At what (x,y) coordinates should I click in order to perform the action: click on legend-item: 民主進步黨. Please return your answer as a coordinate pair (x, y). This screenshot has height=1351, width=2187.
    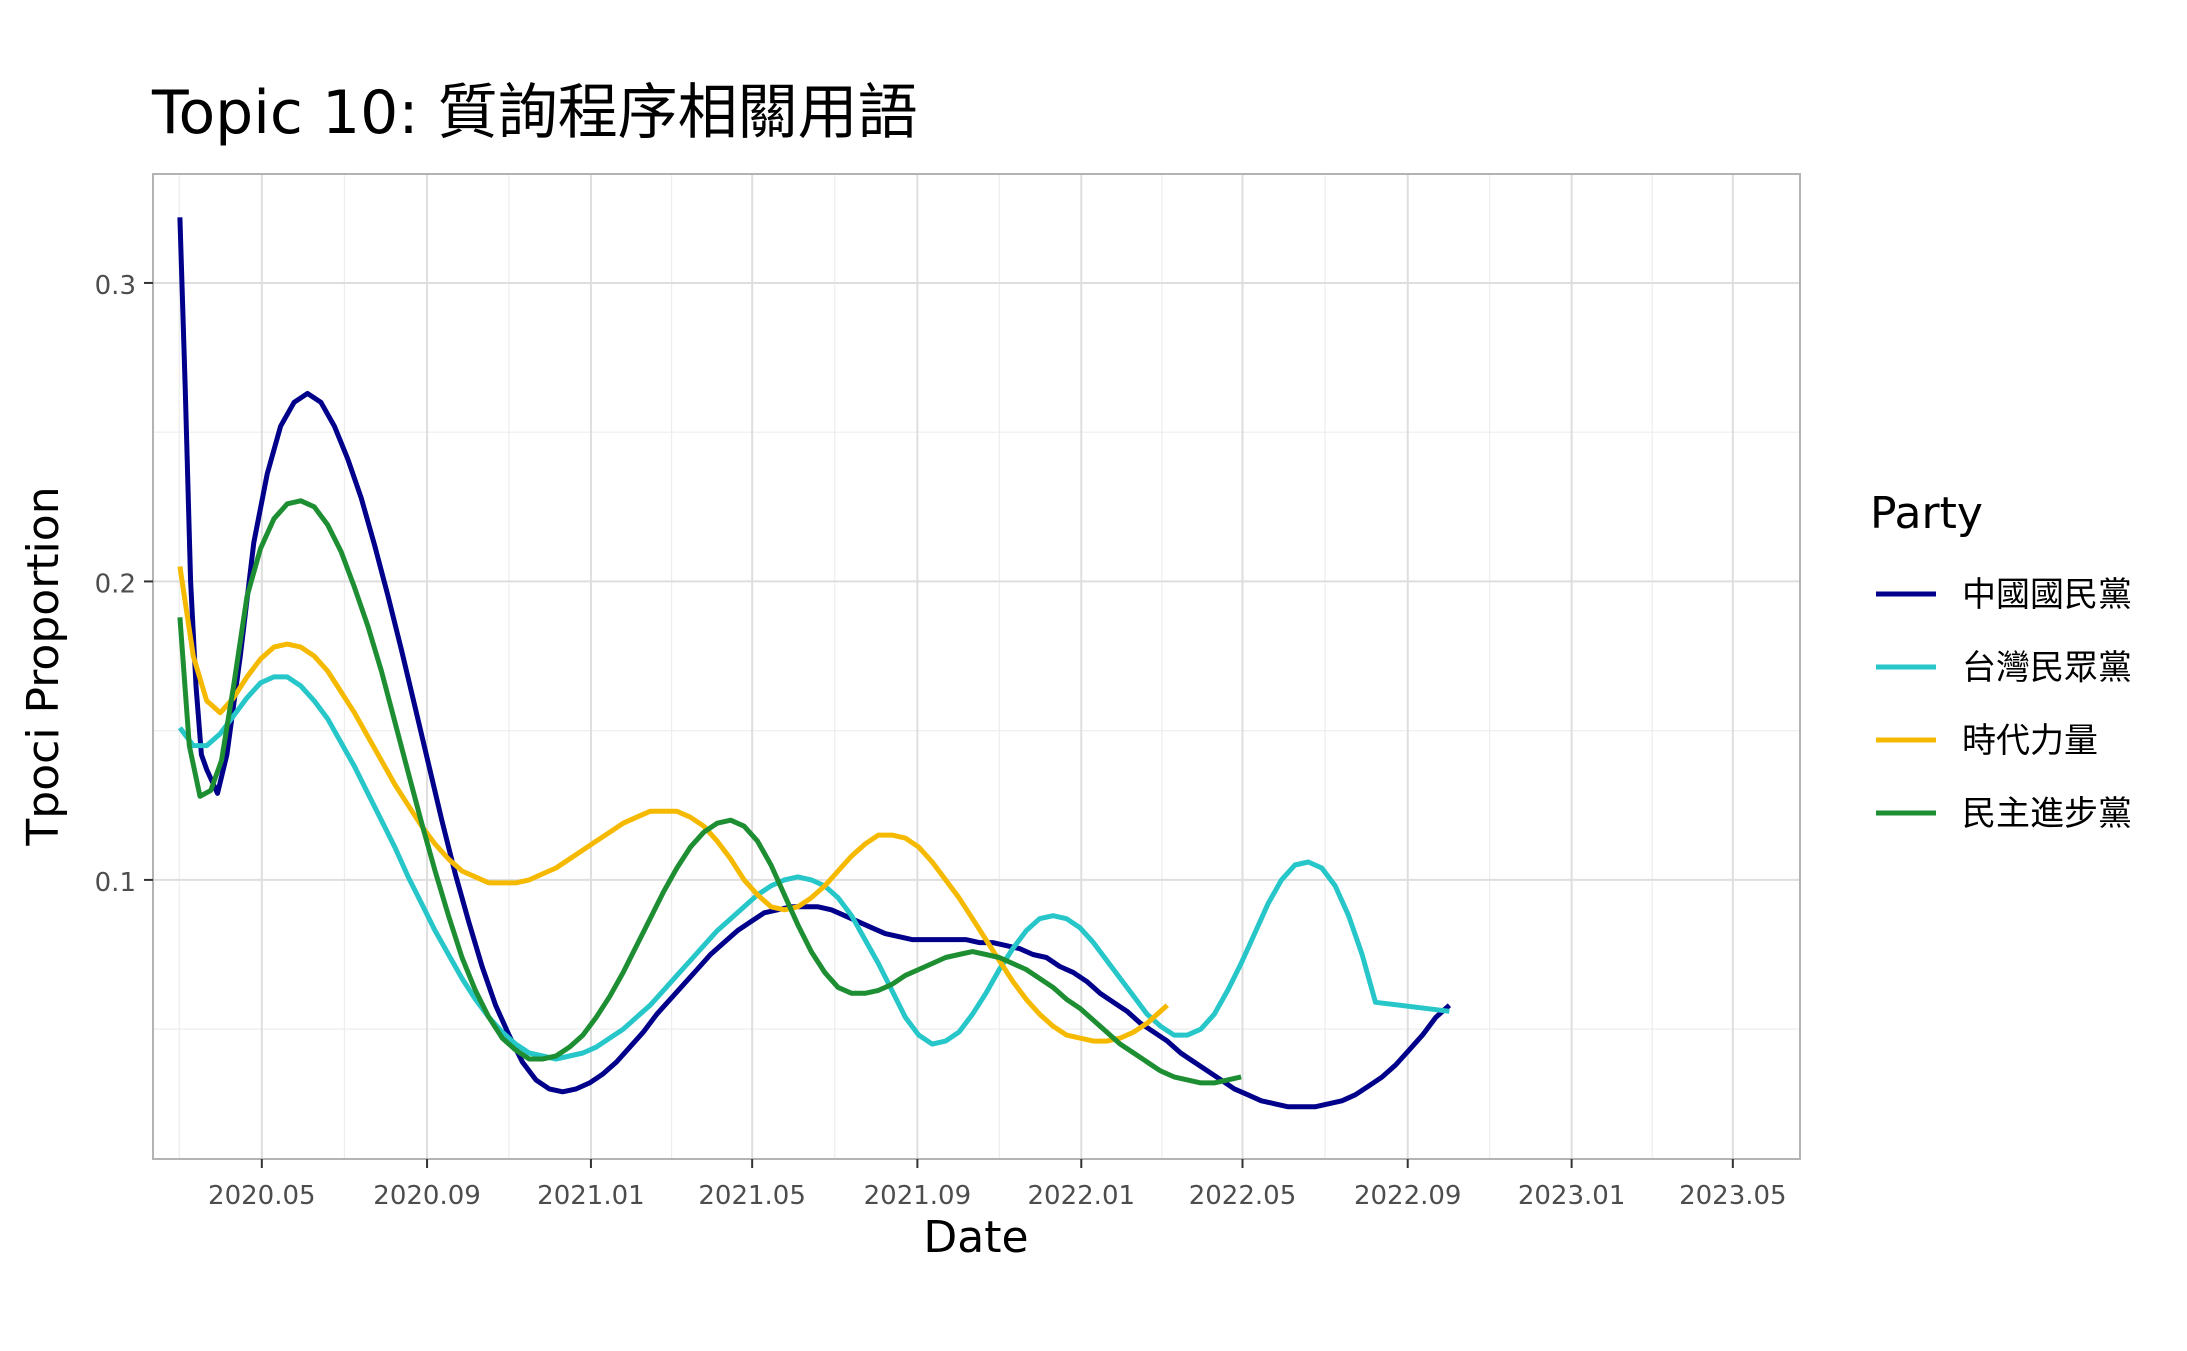
    Looking at the image, I should click on (2004, 814).